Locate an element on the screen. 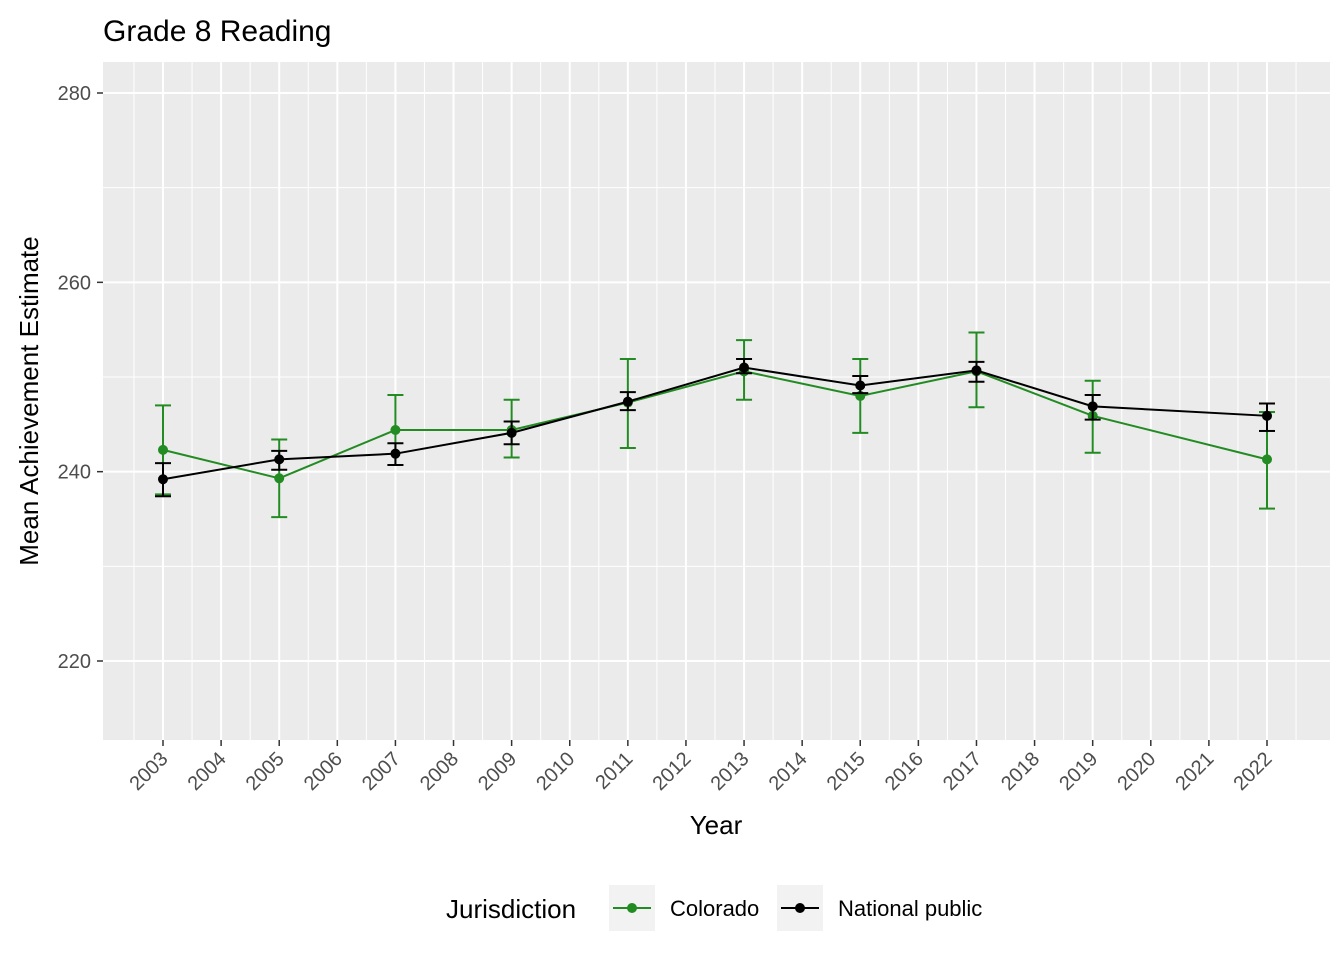  legend-title: Jurisdiction is located at coordinates (511, 909).